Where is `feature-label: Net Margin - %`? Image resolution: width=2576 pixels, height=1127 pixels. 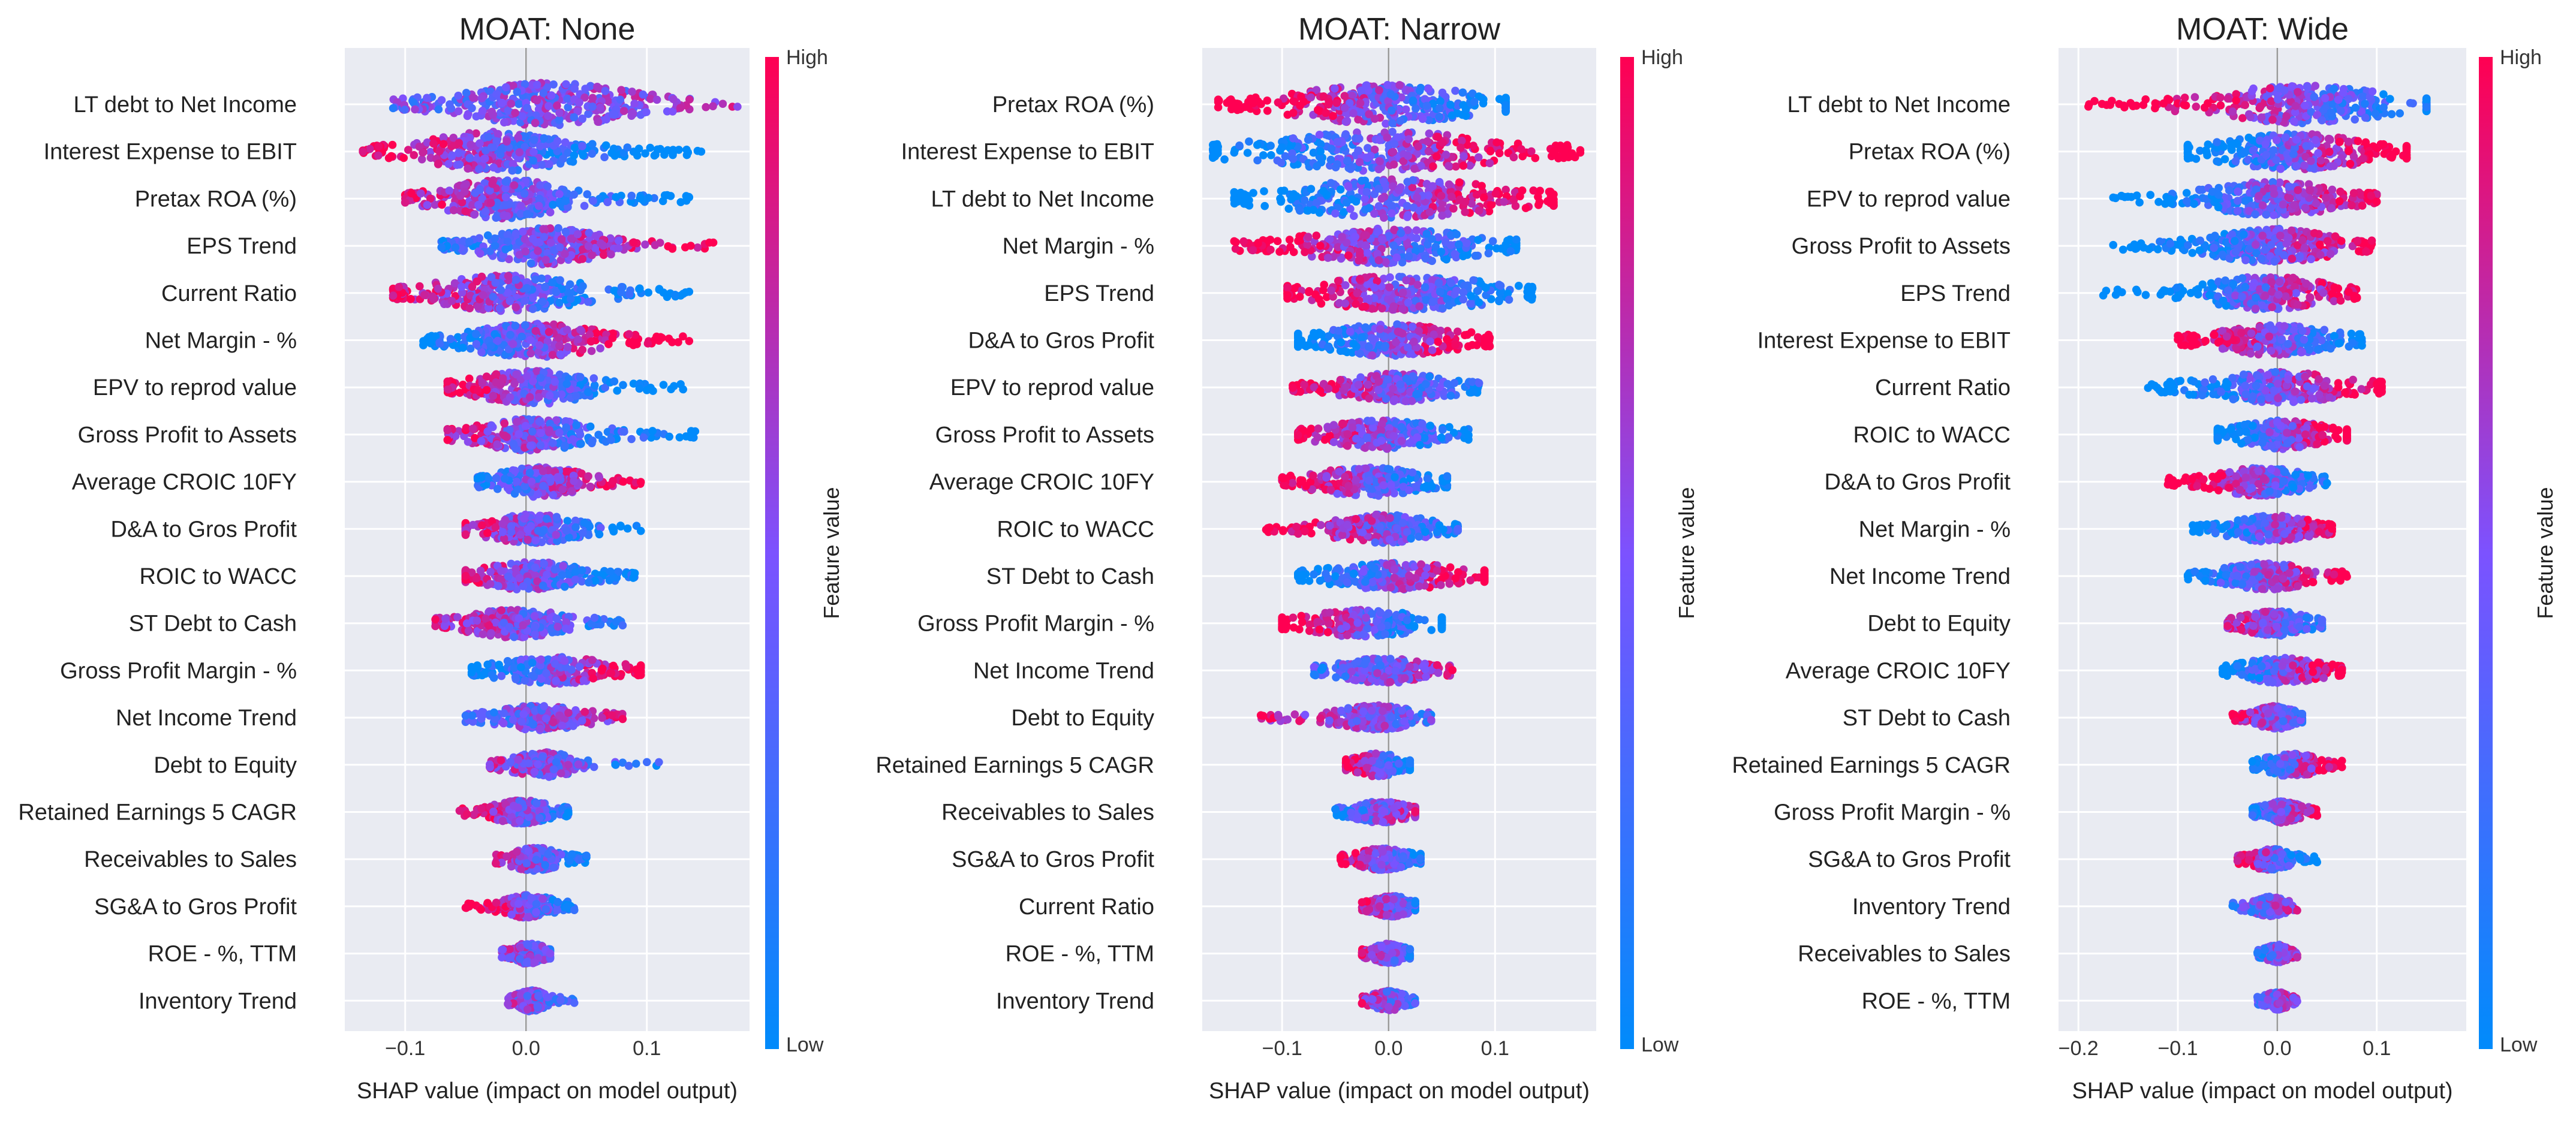 feature-label: Net Margin - % is located at coordinates (221, 341).